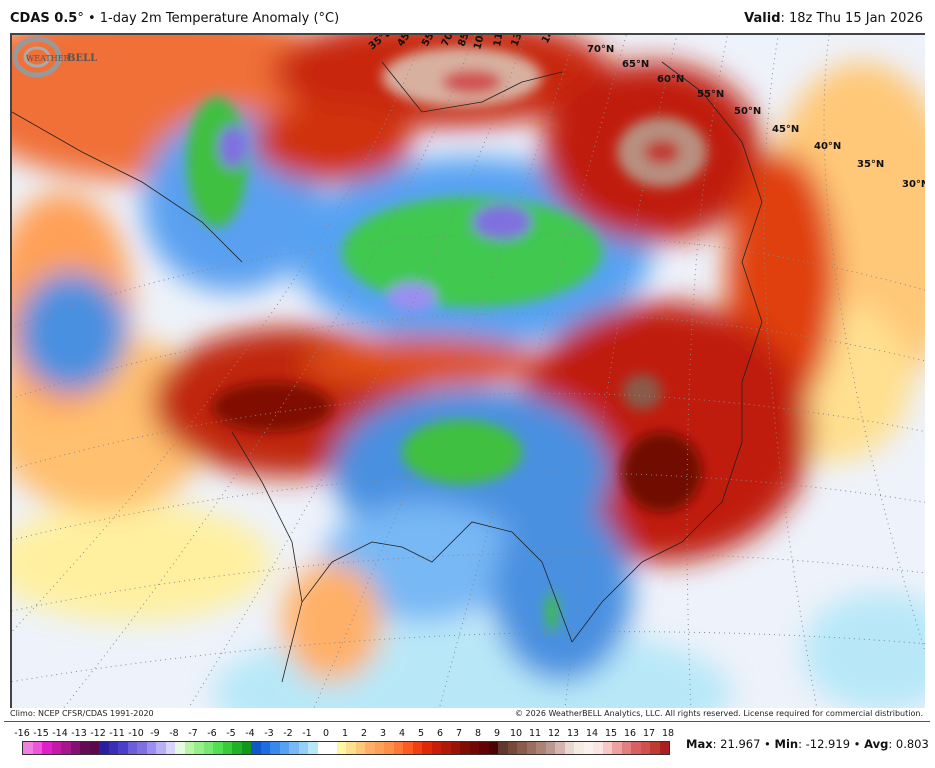  I want to click on cold-region, so click(72, 332).